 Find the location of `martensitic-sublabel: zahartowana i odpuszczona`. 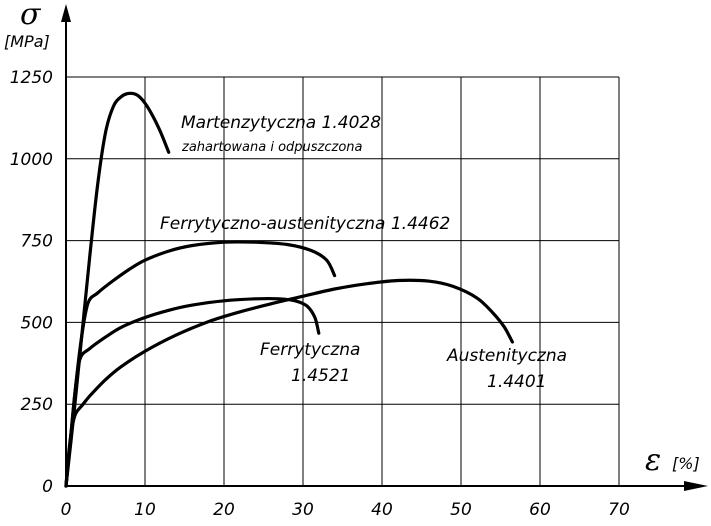

martensitic-sublabel: zahartowana i odpuszczona is located at coordinates (272, 147).